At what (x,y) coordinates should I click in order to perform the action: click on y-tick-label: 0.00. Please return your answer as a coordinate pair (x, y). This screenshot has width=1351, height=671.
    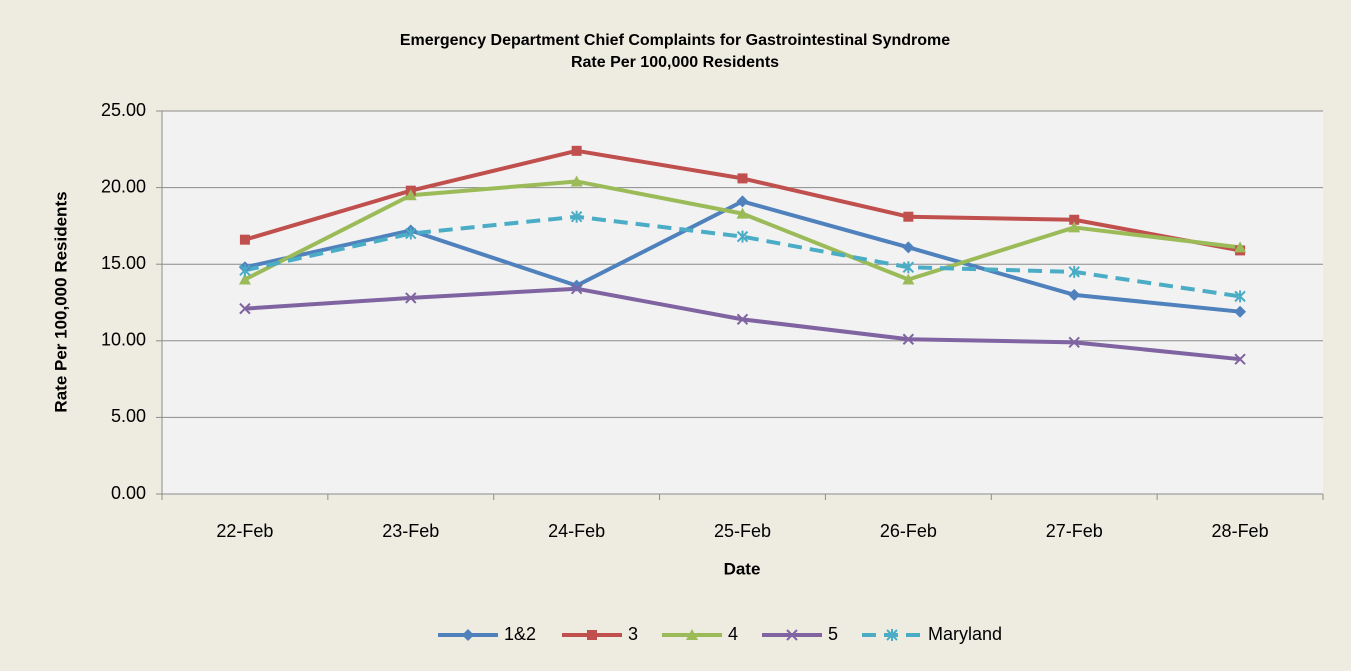
    Looking at the image, I should click on (128, 493).